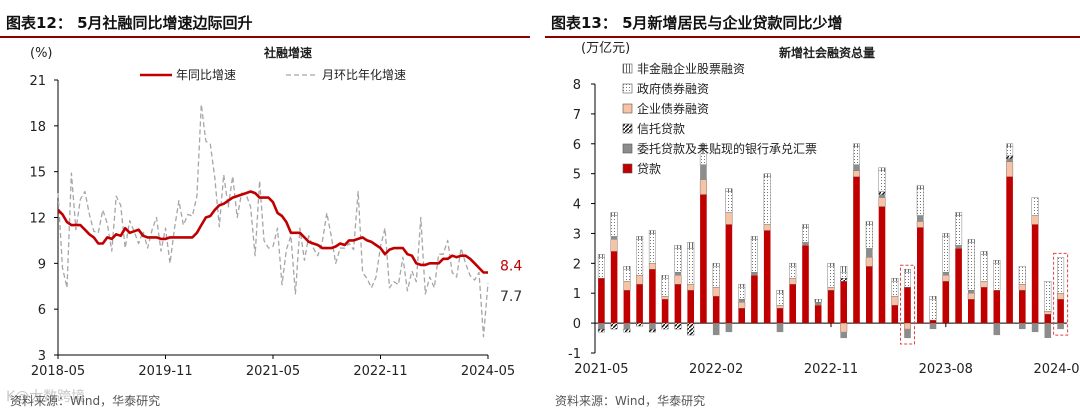 The height and width of the screenshot is (414, 1080). Describe the element at coordinates (41, 53) in the screenshot. I see `y-axis-unit-label: (%)` at that location.